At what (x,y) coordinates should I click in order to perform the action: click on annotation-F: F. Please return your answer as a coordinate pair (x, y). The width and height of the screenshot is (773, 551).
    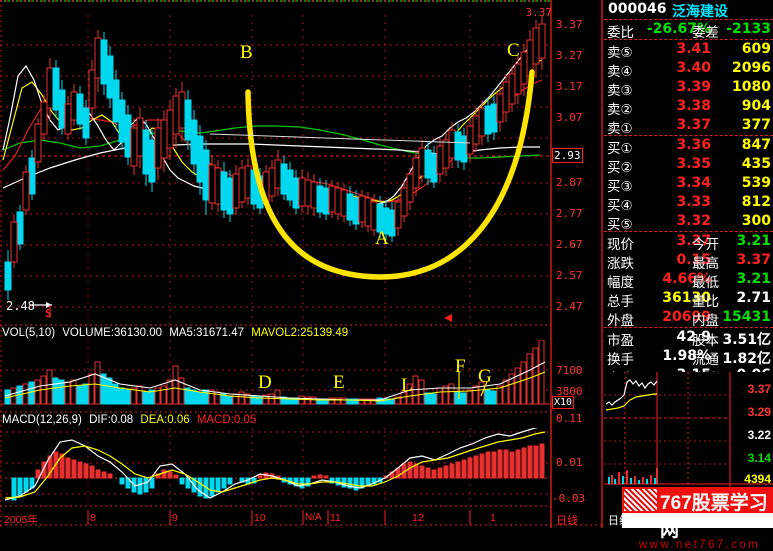
    Looking at the image, I should click on (460, 366).